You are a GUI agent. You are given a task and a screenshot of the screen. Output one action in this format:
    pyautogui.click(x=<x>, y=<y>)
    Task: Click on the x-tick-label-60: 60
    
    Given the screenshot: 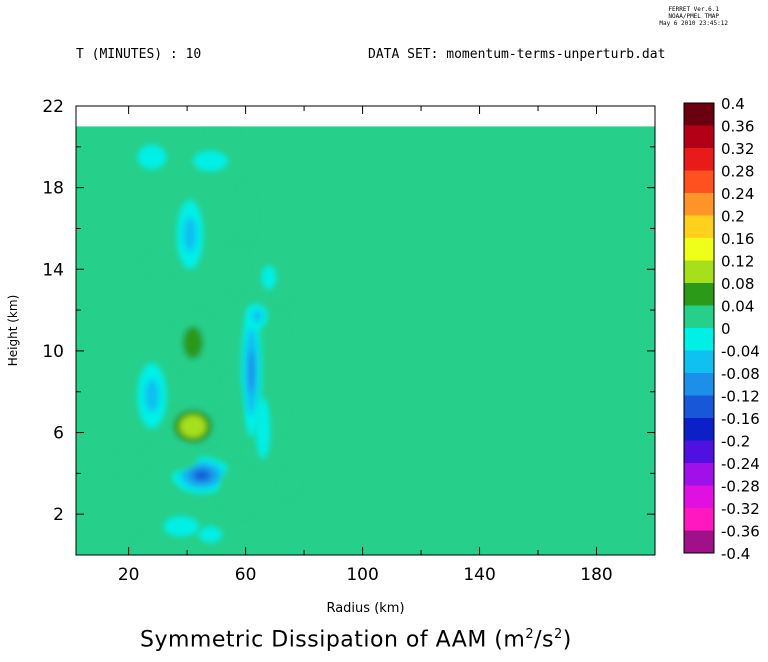 What is the action you would take?
    pyautogui.click(x=246, y=575)
    